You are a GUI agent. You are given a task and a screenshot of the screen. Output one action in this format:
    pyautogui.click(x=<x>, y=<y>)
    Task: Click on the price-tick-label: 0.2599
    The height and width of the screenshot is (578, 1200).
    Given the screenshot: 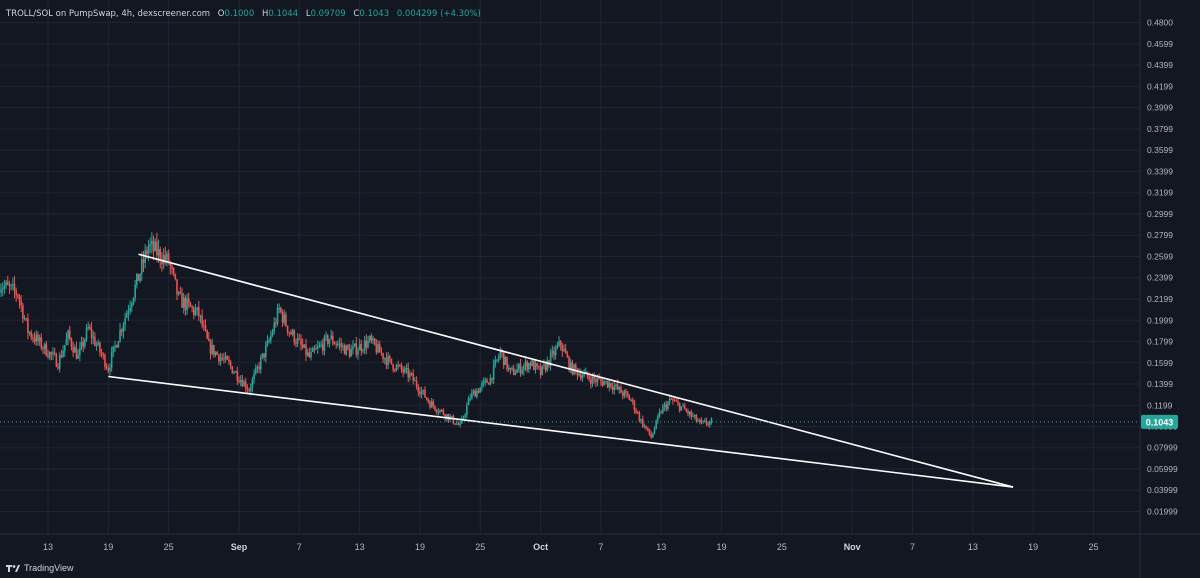 What is the action you would take?
    pyautogui.click(x=1160, y=256)
    